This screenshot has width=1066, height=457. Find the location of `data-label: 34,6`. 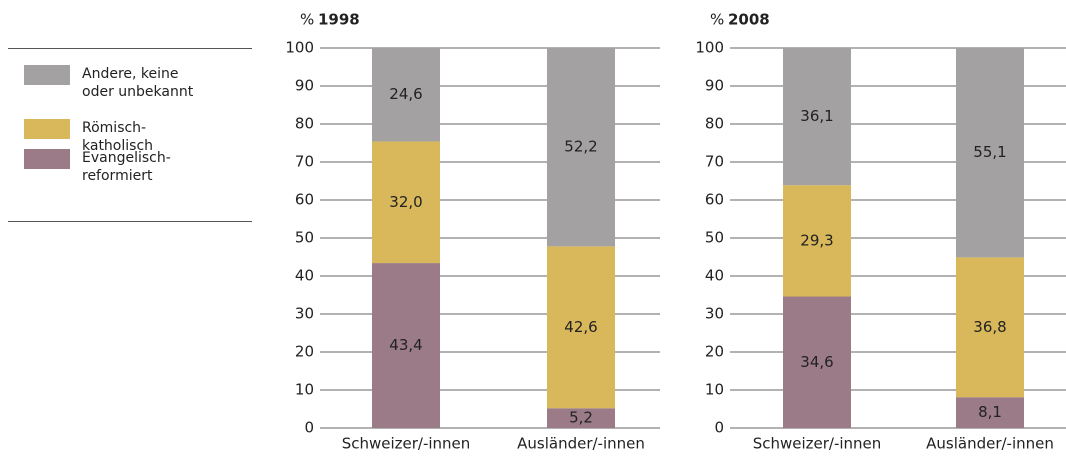

data-label: 34,6 is located at coordinates (816, 362).